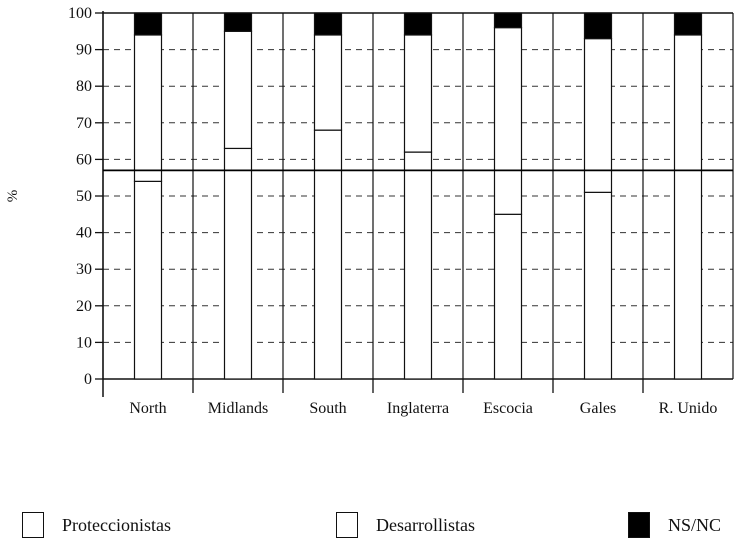  Describe the element at coordinates (84, 196) in the screenshot. I see `y-tick-label: 50` at that location.